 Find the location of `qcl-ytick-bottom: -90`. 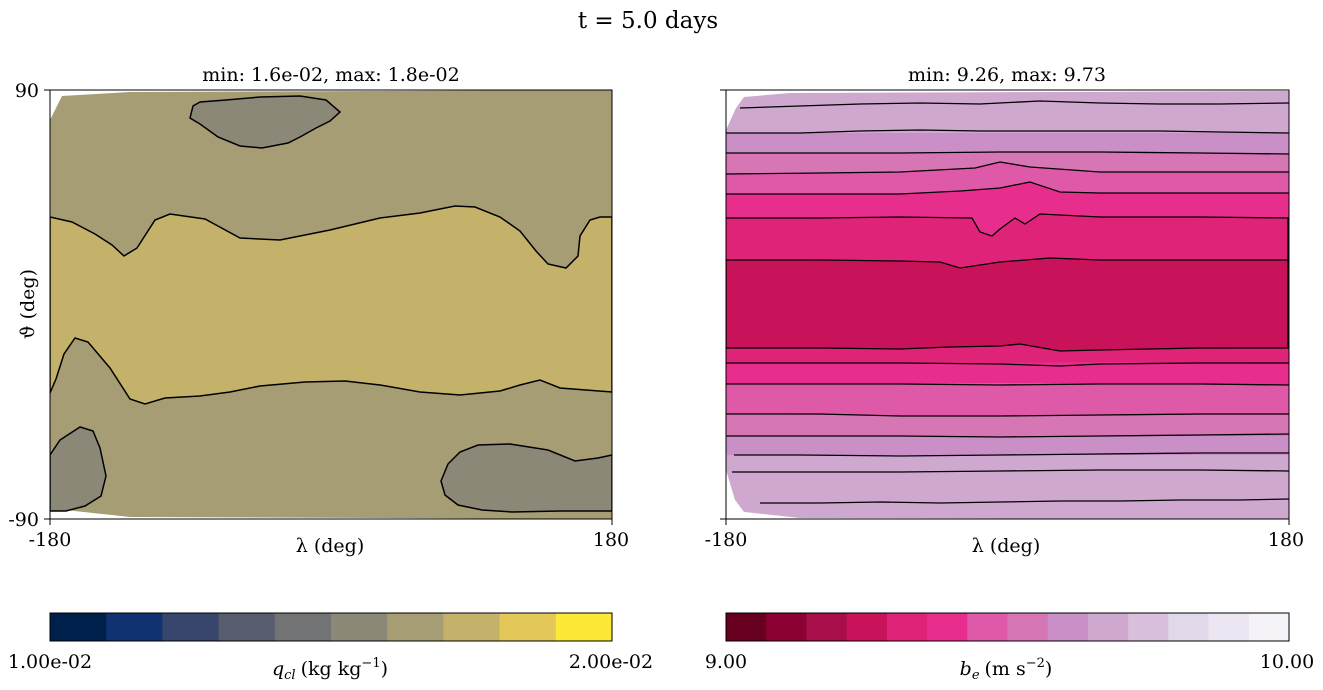

qcl-ytick-bottom: -90 is located at coordinates (23, 520).